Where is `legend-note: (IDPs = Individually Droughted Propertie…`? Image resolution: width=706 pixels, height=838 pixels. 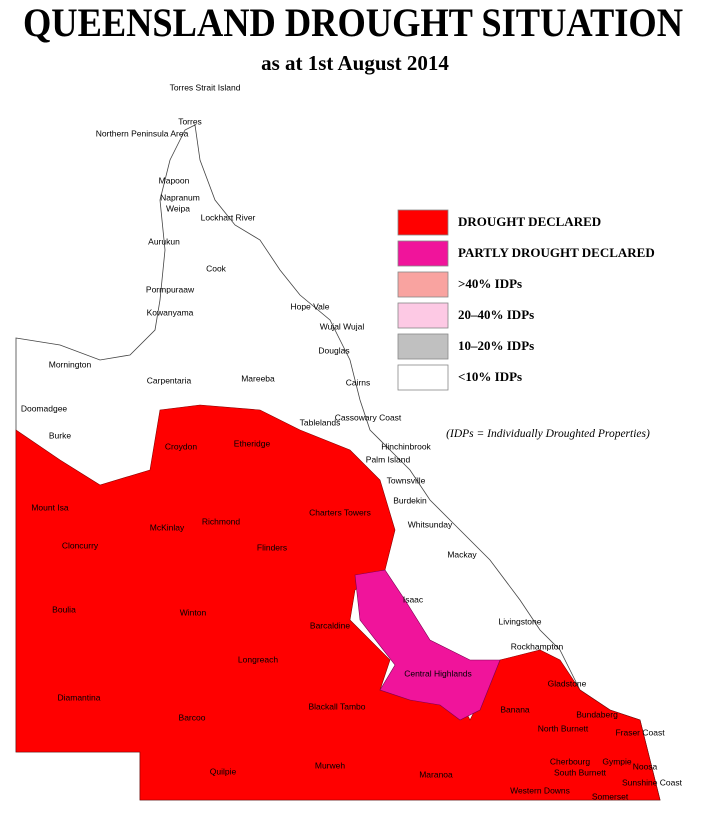
legend-note: (IDPs = Individually Droughted Propertie… is located at coordinates (548, 434).